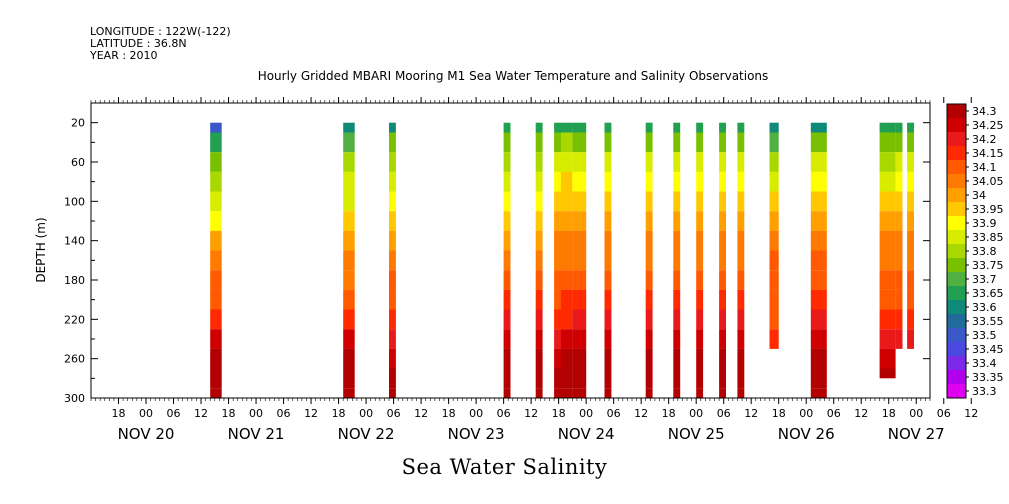 The width and height of the screenshot is (1009, 504). Describe the element at coordinates (74, 319) in the screenshot. I see `y-tick-label: 220` at that location.